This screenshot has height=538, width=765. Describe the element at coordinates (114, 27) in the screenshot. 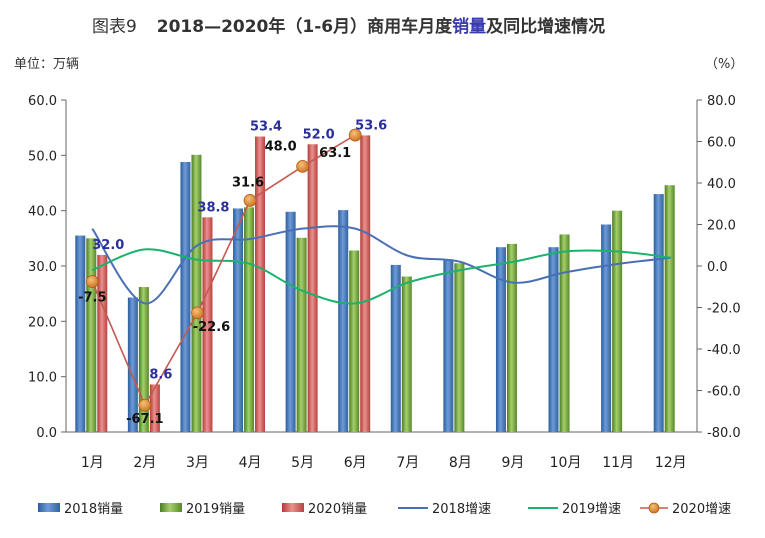

I see `chart-title-prefix: 图表9` at that location.